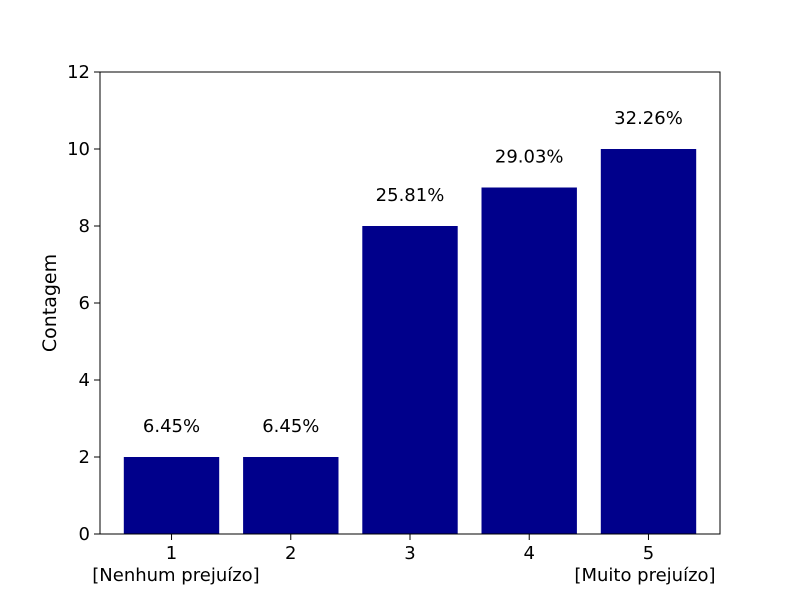  Describe the element at coordinates (290, 553) in the screenshot. I see `x-tick-label: 2` at that location.